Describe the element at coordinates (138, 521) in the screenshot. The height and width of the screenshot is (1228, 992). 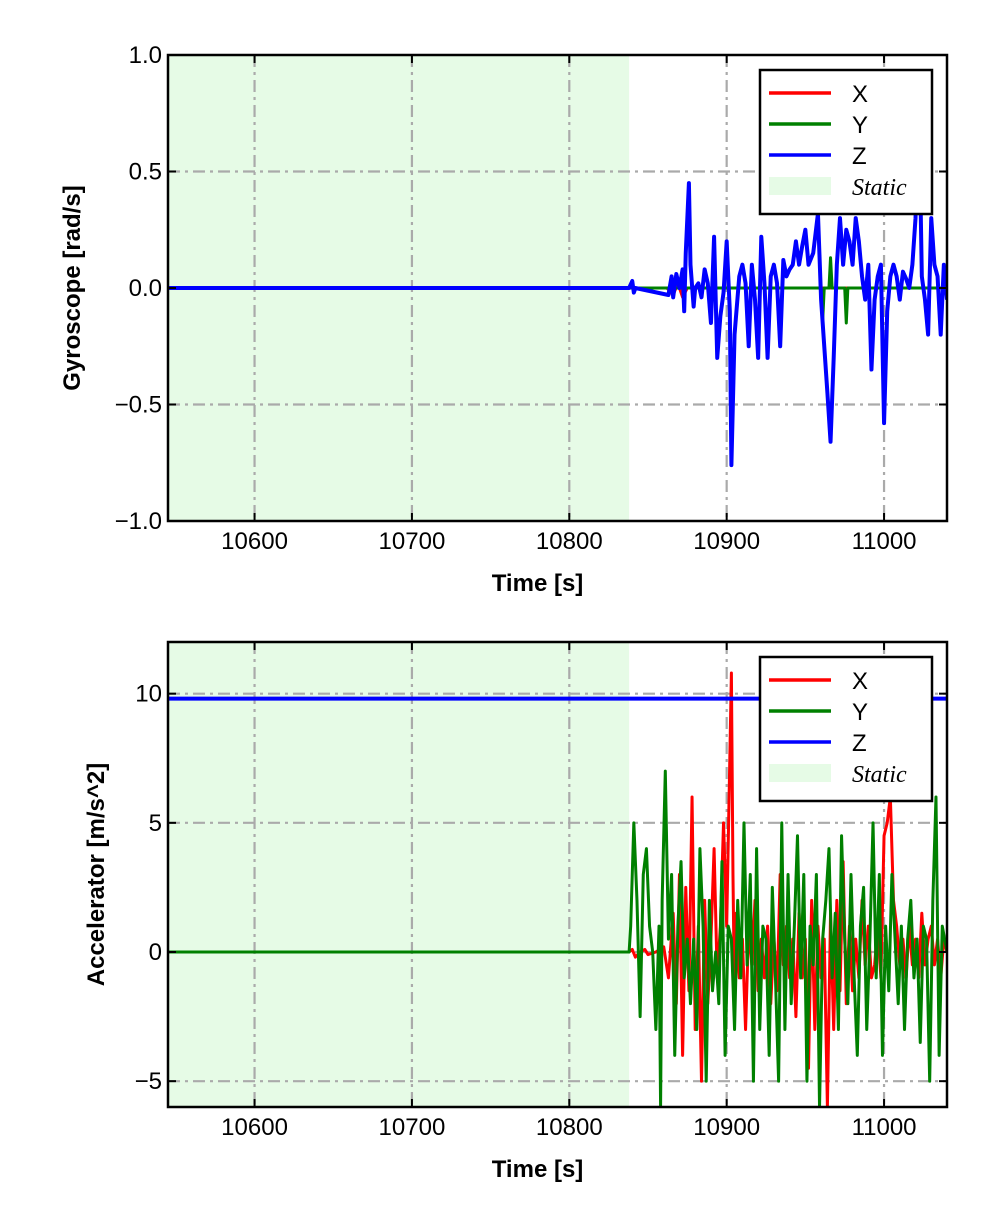
I see `y-tick-label: −1.0` at that location.